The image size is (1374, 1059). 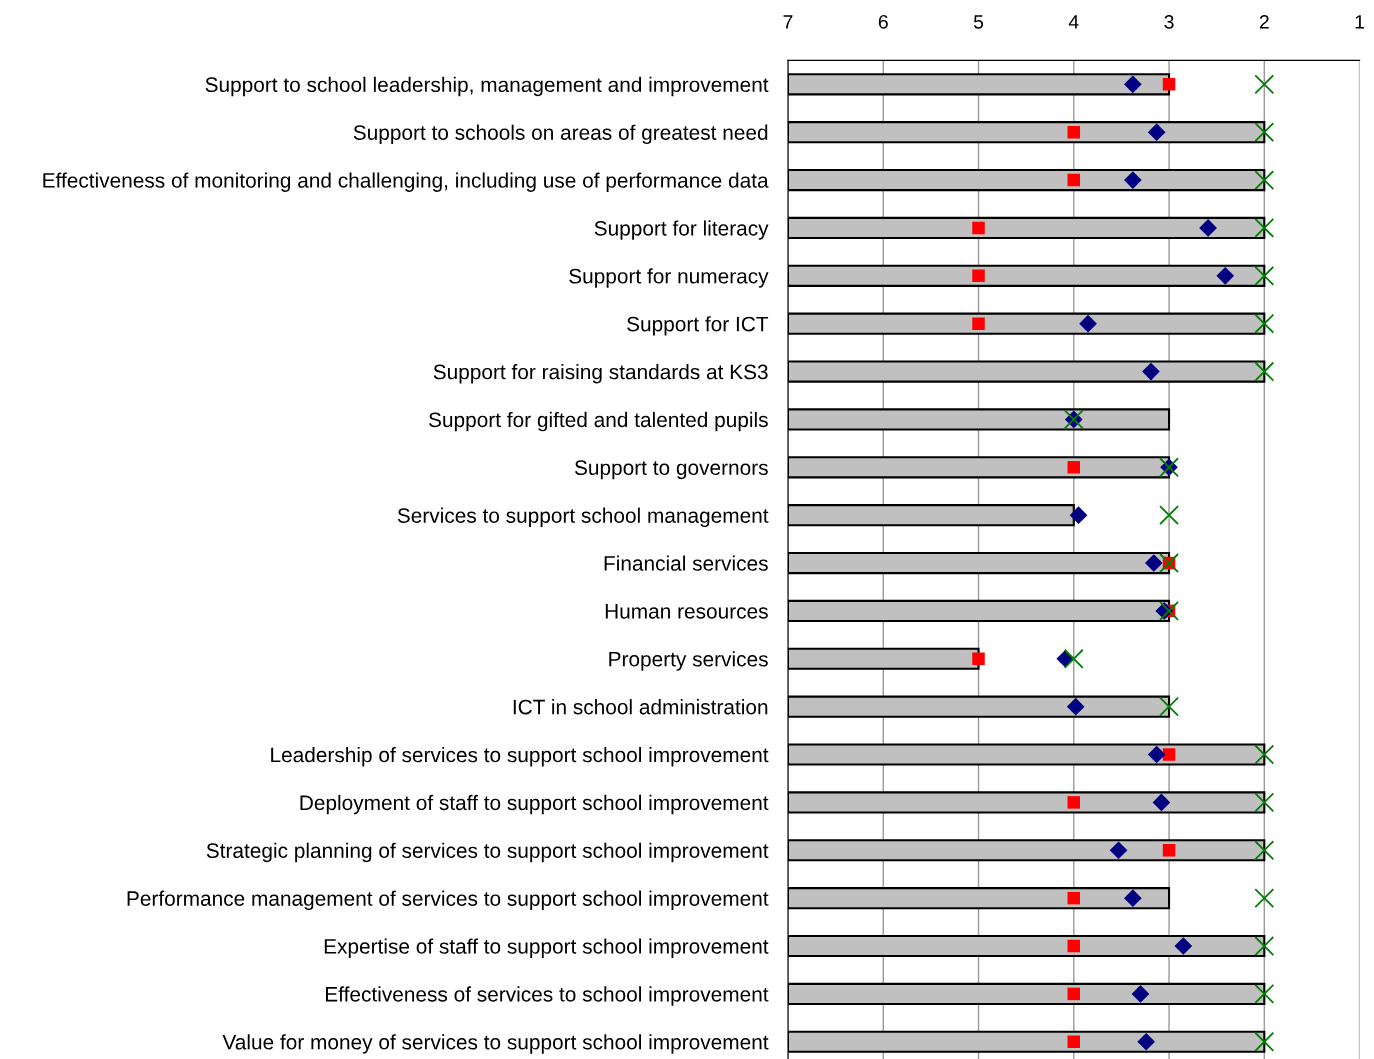 What do you see at coordinates (1360, 22) in the screenshot?
I see `x-tick-label: 1` at bounding box center [1360, 22].